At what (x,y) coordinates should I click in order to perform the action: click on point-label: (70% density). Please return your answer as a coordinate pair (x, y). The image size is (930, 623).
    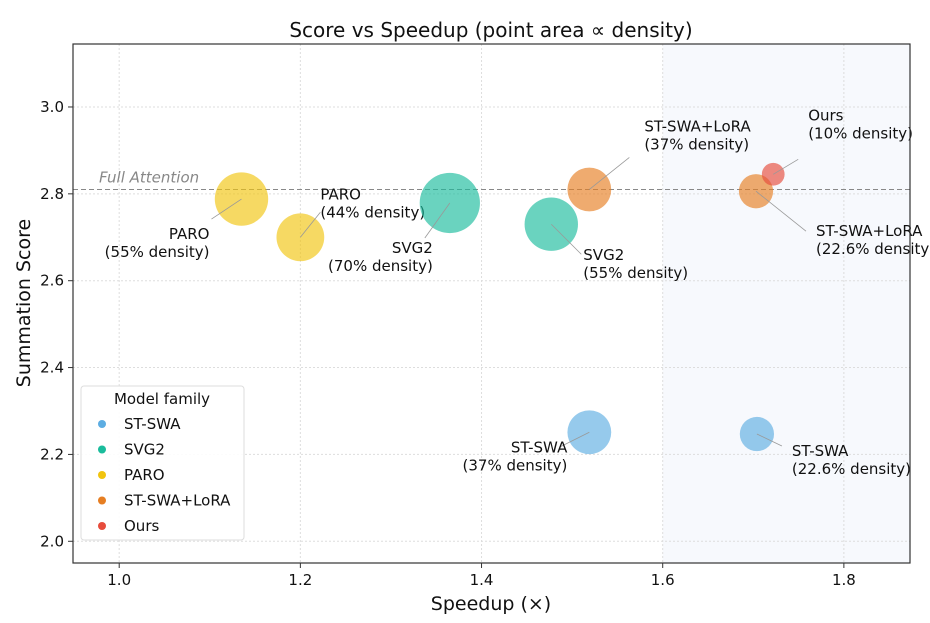
    Looking at the image, I should click on (380, 266).